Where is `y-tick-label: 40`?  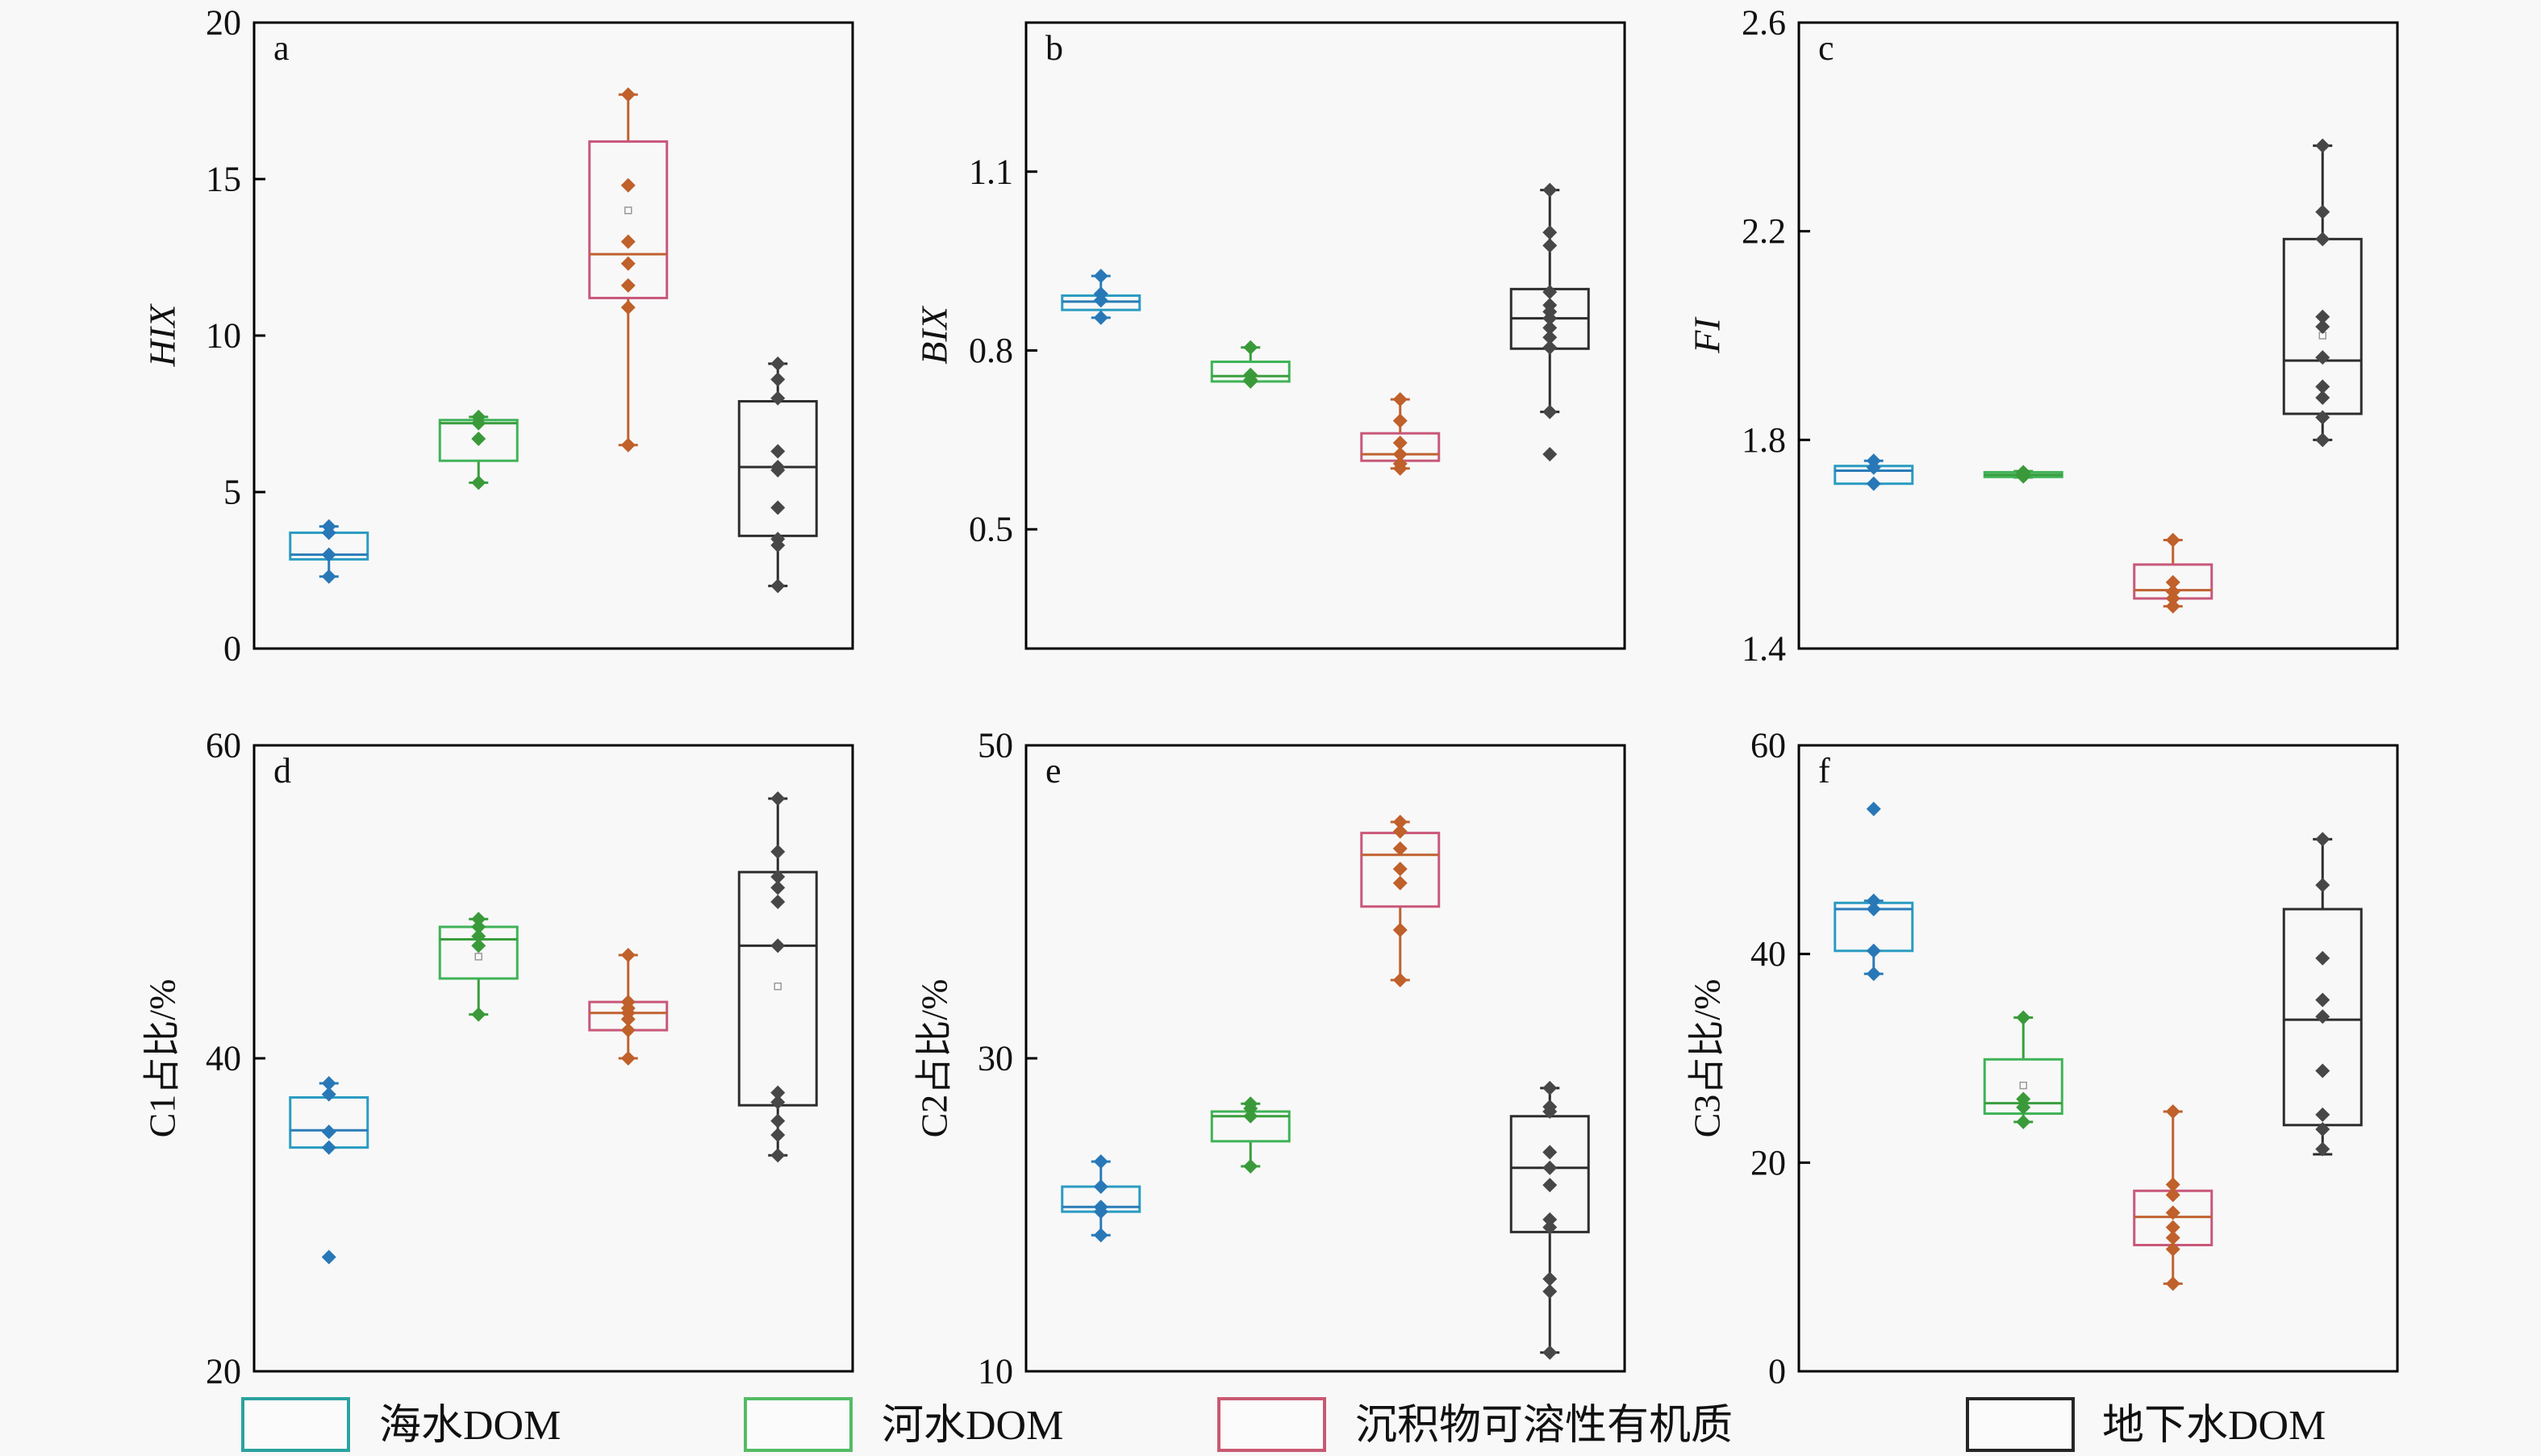
y-tick-label: 40 is located at coordinates (223, 1058).